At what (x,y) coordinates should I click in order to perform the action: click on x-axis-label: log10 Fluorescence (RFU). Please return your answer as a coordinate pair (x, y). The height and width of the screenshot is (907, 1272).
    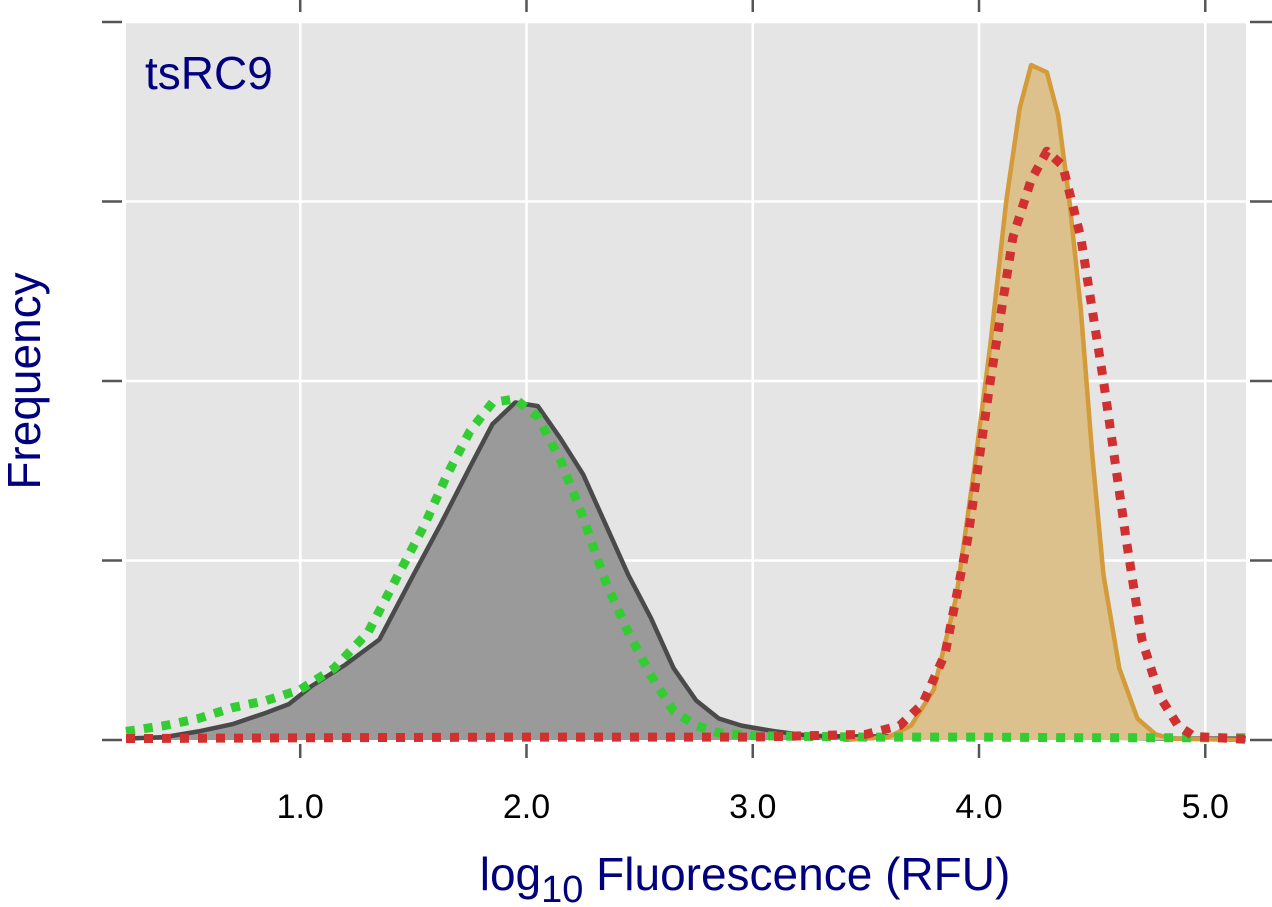
    Looking at the image, I should click on (745, 877).